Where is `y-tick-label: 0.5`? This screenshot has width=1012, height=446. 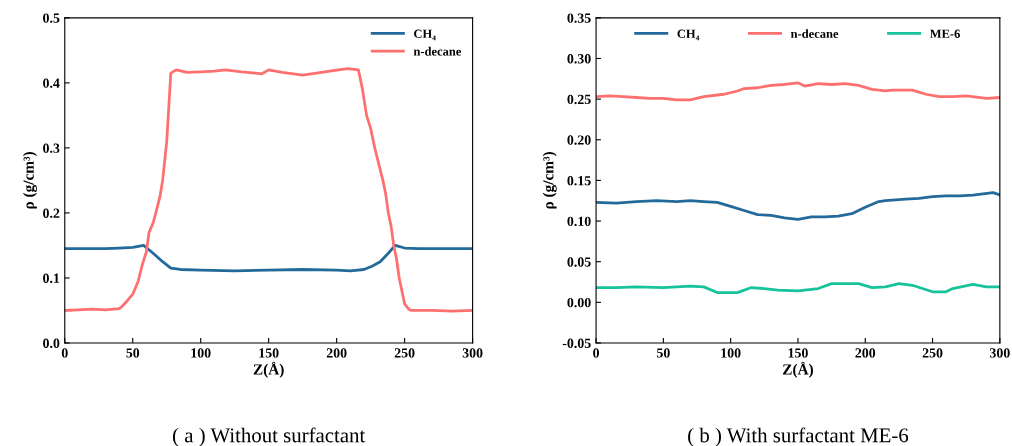
y-tick-label: 0.5 is located at coordinates (51, 18).